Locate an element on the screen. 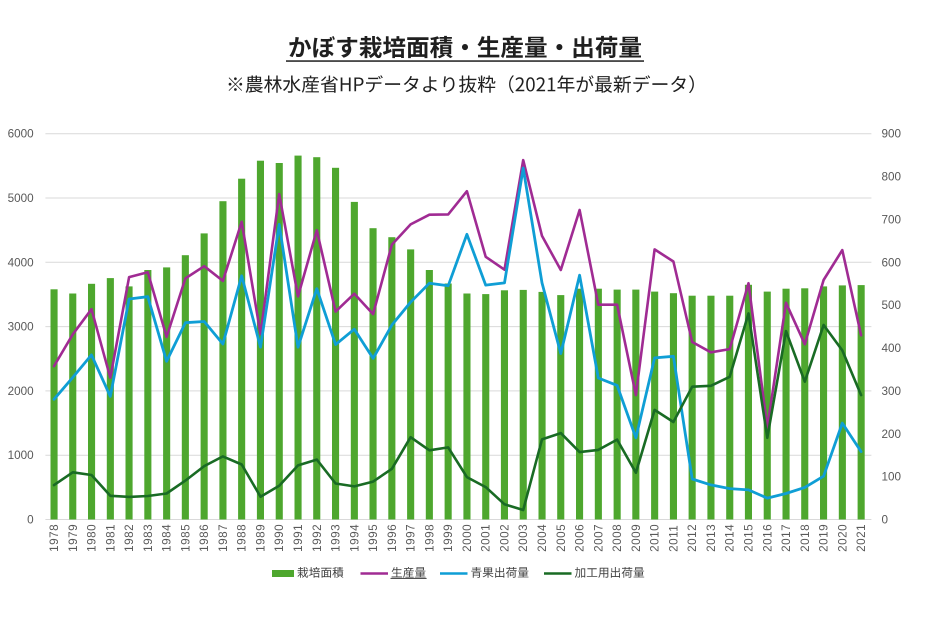 The width and height of the screenshot is (930, 635). svg-text: 2009 is located at coordinates (636, 538).